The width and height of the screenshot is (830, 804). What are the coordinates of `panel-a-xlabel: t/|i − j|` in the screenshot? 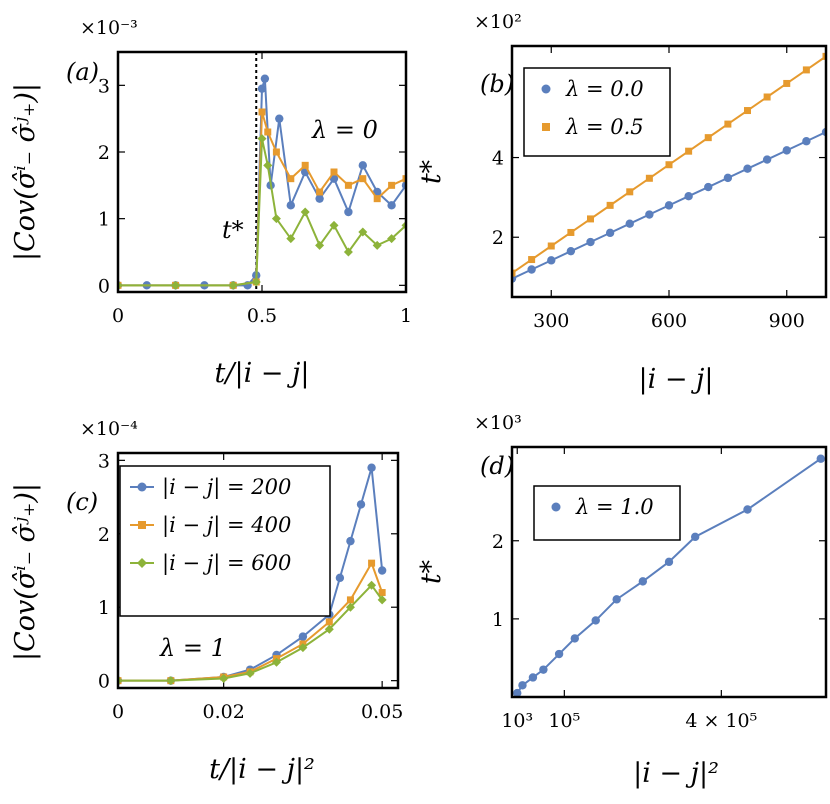 It's located at (262, 373).